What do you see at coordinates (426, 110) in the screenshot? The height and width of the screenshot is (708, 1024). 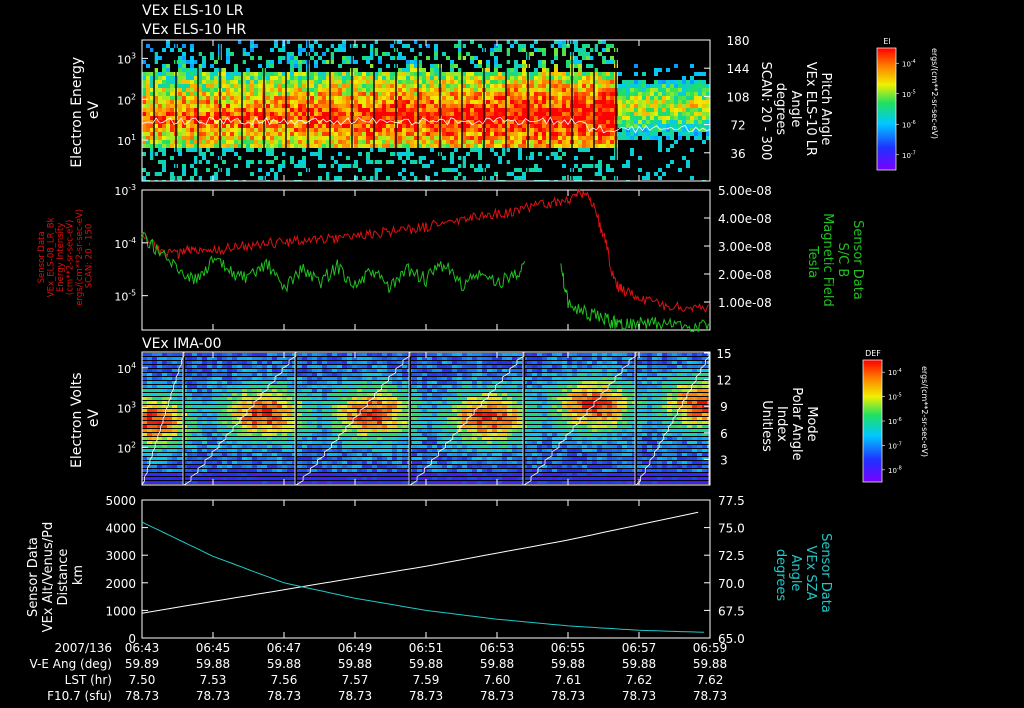 I see `panel1-heatmap` at bounding box center [426, 110].